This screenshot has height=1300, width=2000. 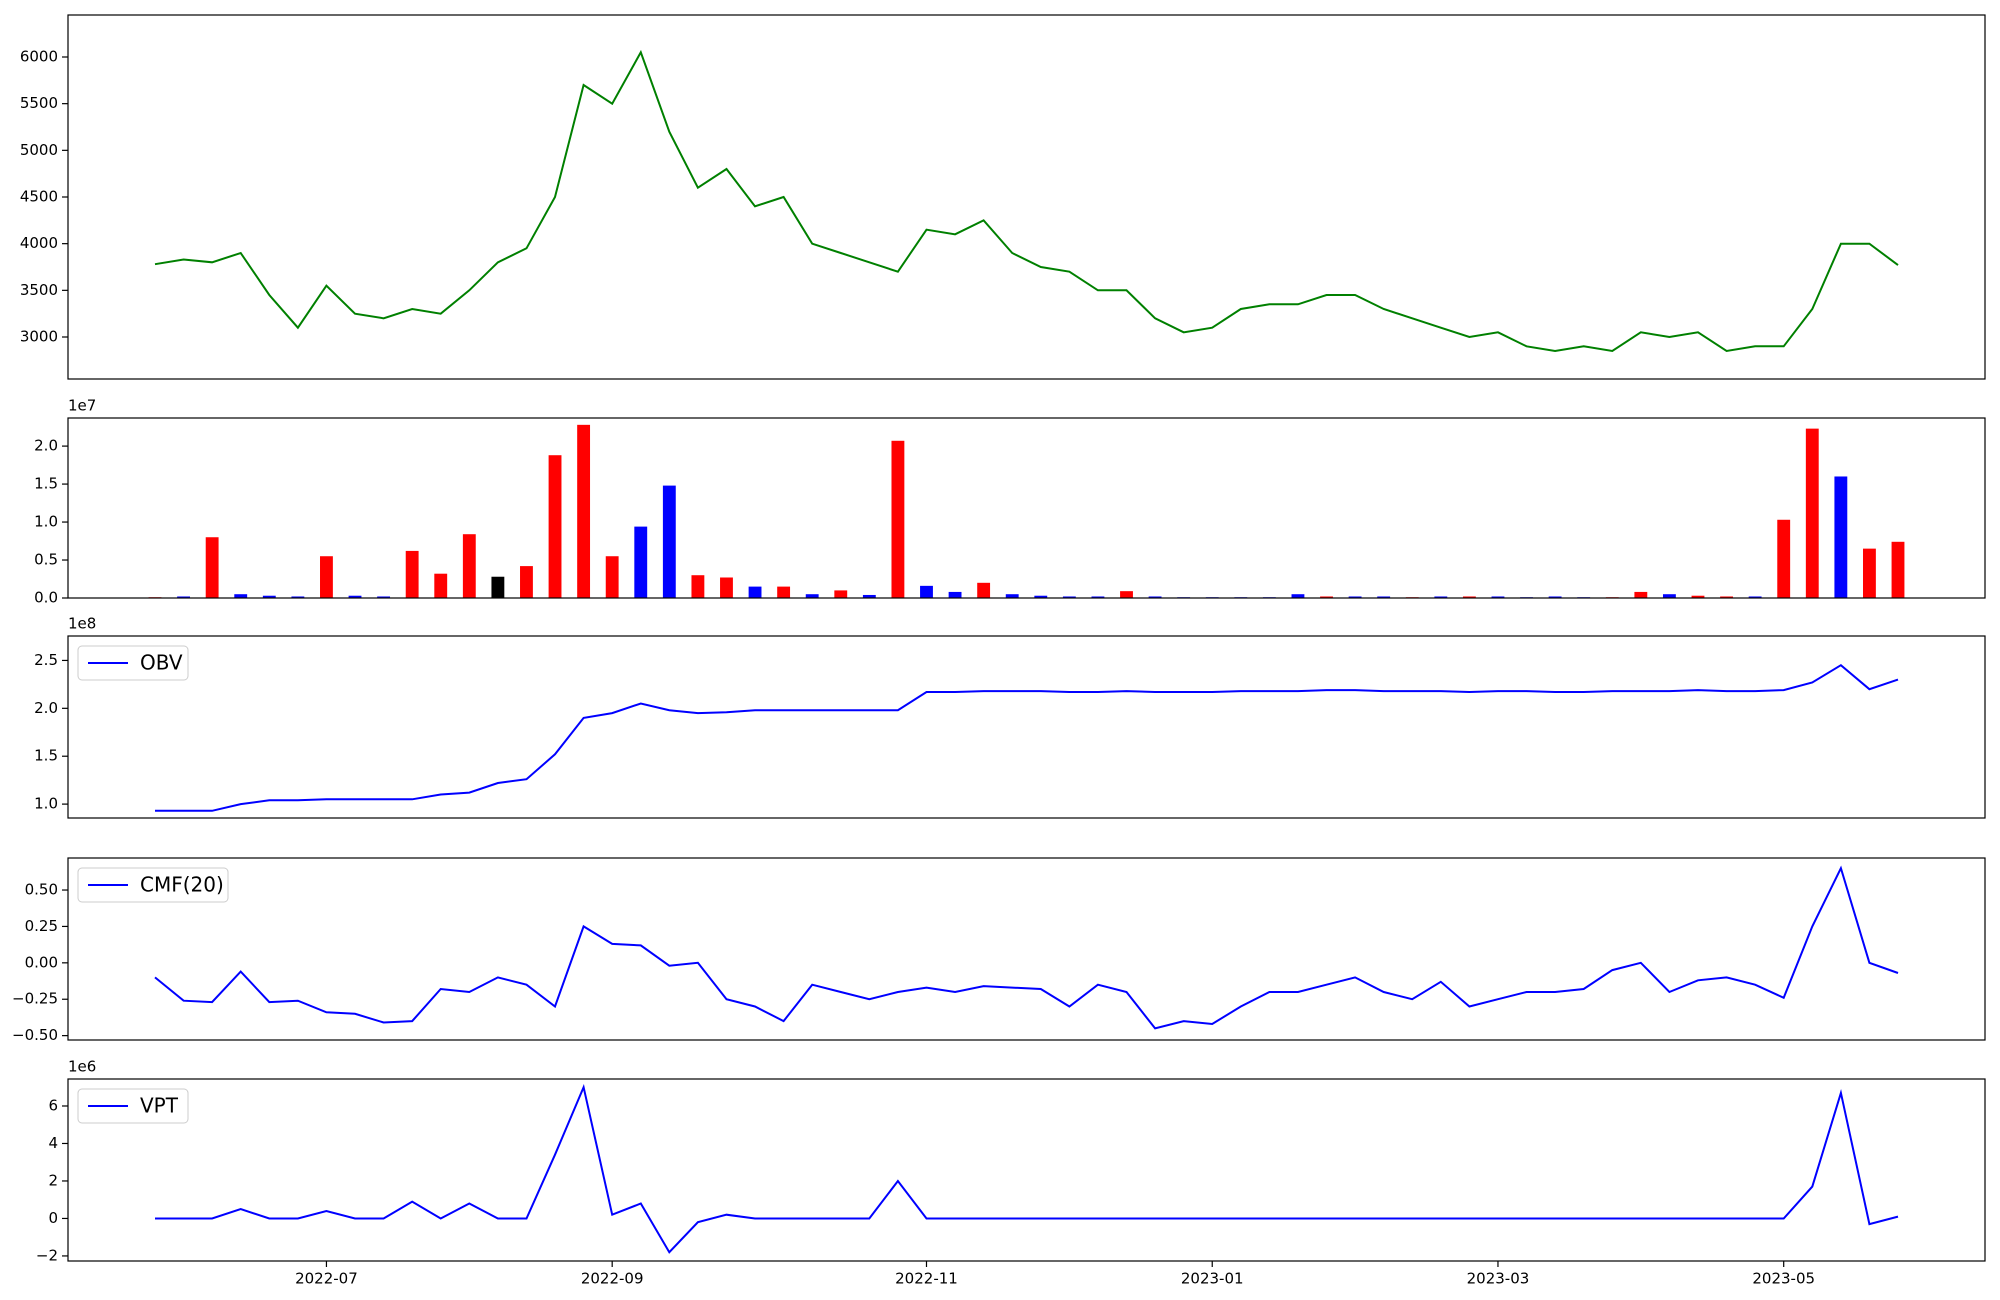 What do you see at coordinates (41, 890) in the screenshot?
I see `y-tick-label: 0.50` at bounding box center [41, 890].